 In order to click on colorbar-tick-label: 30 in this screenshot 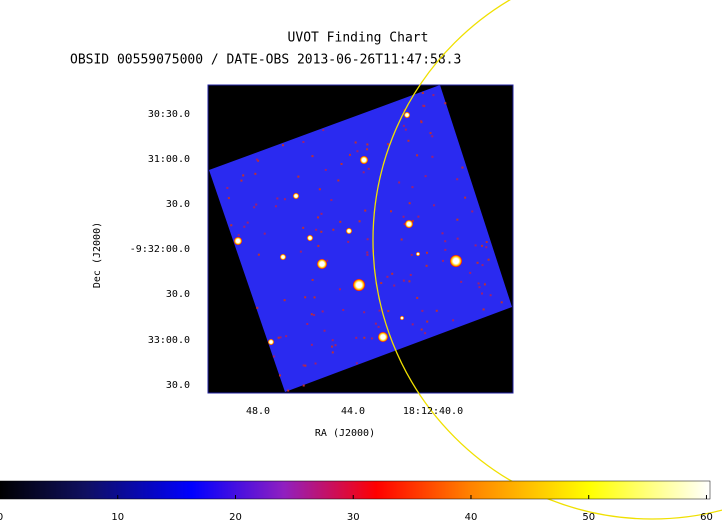, I will do `click(353, 516)`.